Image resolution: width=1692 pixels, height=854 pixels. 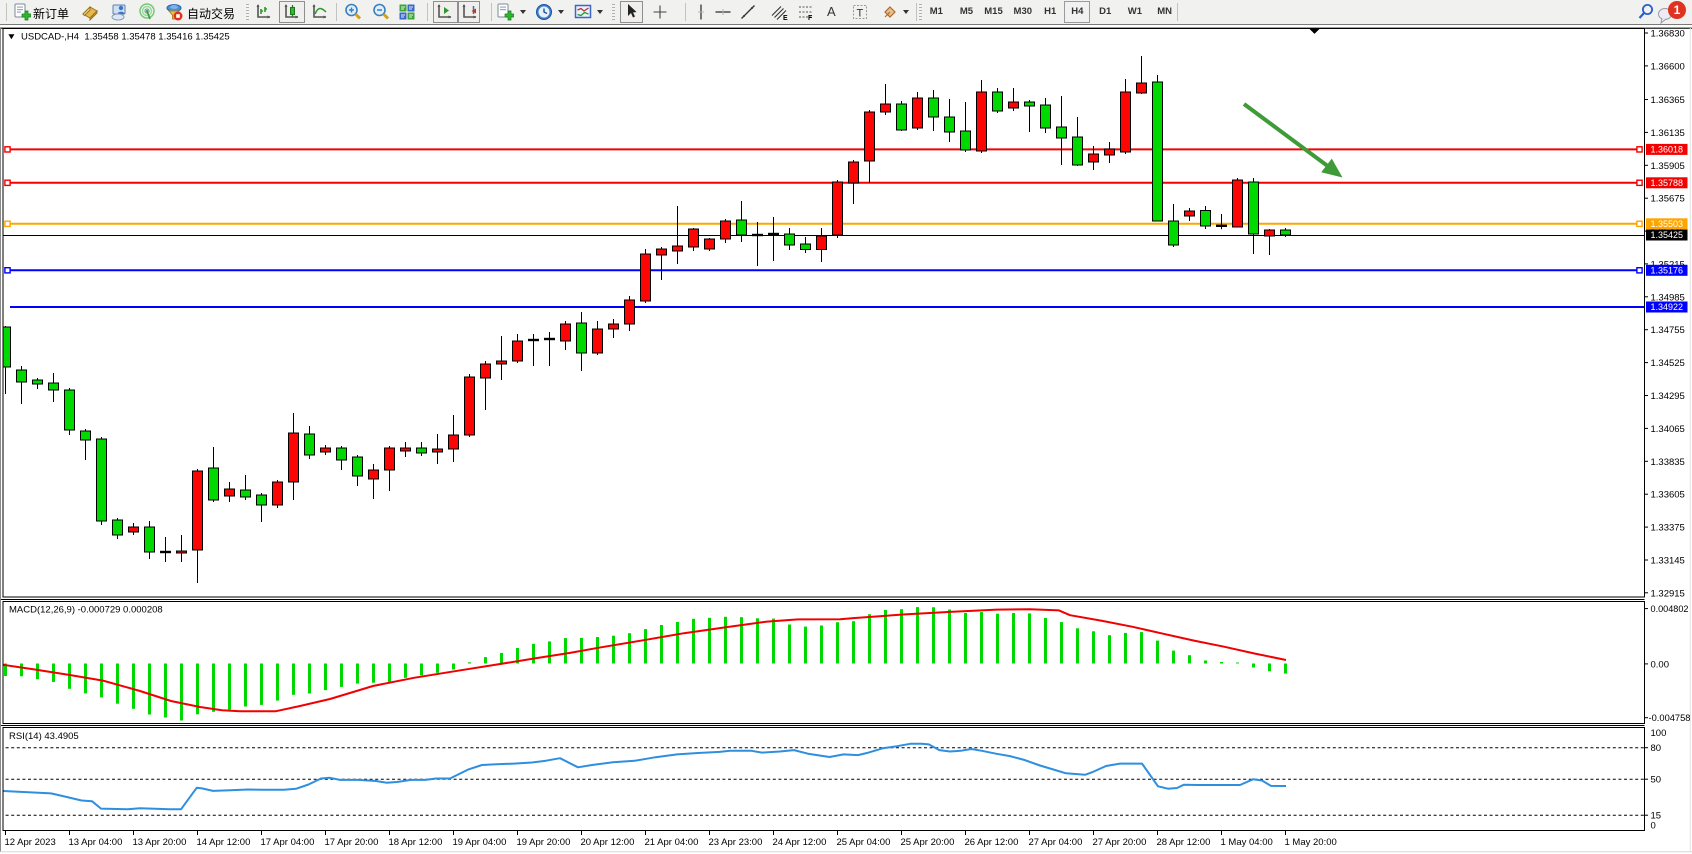 What do you see at coordinates (1668, 528) in the screenshot?
I see `svg-text: 1.33375` at bounding box center [1668, 528].